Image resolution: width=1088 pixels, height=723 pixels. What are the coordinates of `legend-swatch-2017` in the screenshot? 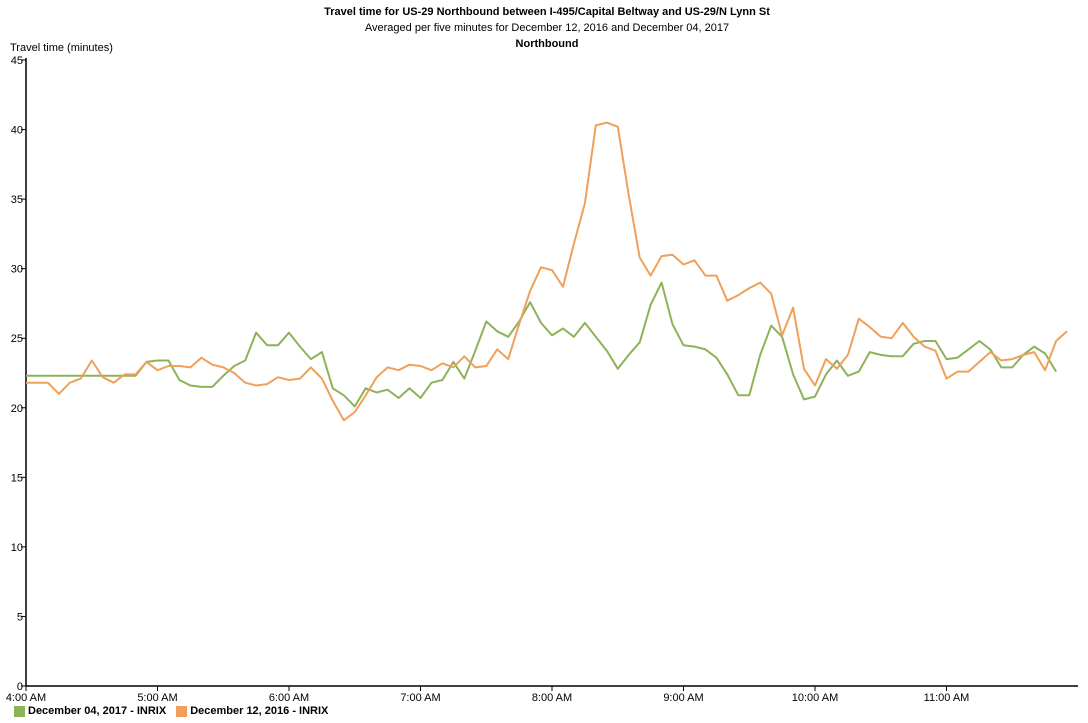 It's located at (19, 711).